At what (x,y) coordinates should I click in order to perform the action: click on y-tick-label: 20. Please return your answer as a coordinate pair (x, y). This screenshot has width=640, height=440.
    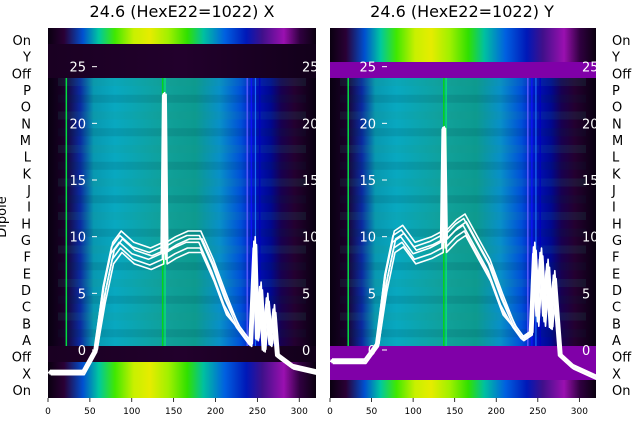
    Looking at the image, I should click on (367, 124).